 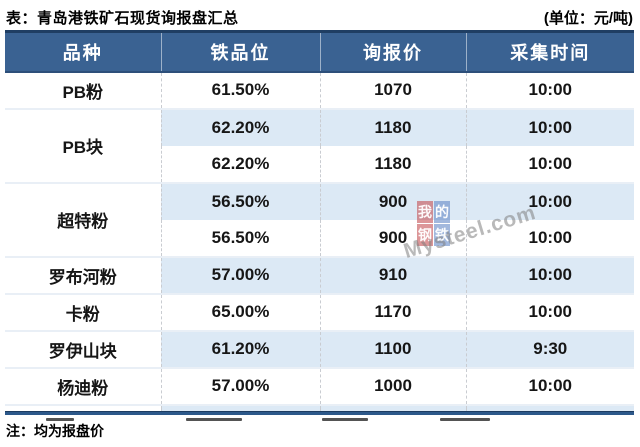 What do you see at coordinates (392, 348) in the screenshot?
I see `price-cell: 1100` at bounding box center [392, 348].